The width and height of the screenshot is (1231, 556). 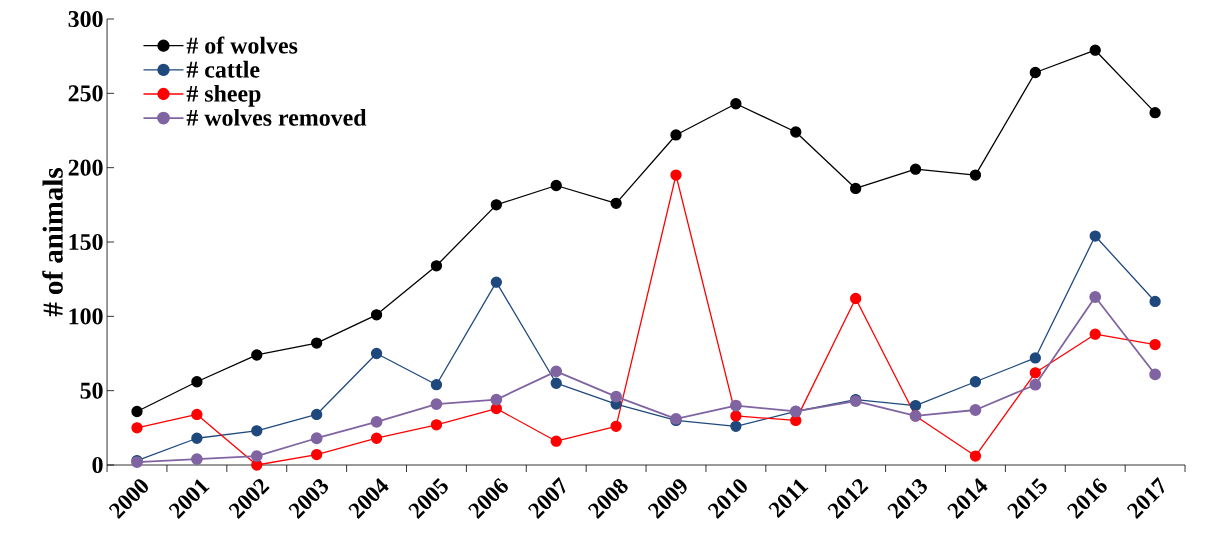 I want to click on y-tick-label: 150, so click(x=86, y=242).